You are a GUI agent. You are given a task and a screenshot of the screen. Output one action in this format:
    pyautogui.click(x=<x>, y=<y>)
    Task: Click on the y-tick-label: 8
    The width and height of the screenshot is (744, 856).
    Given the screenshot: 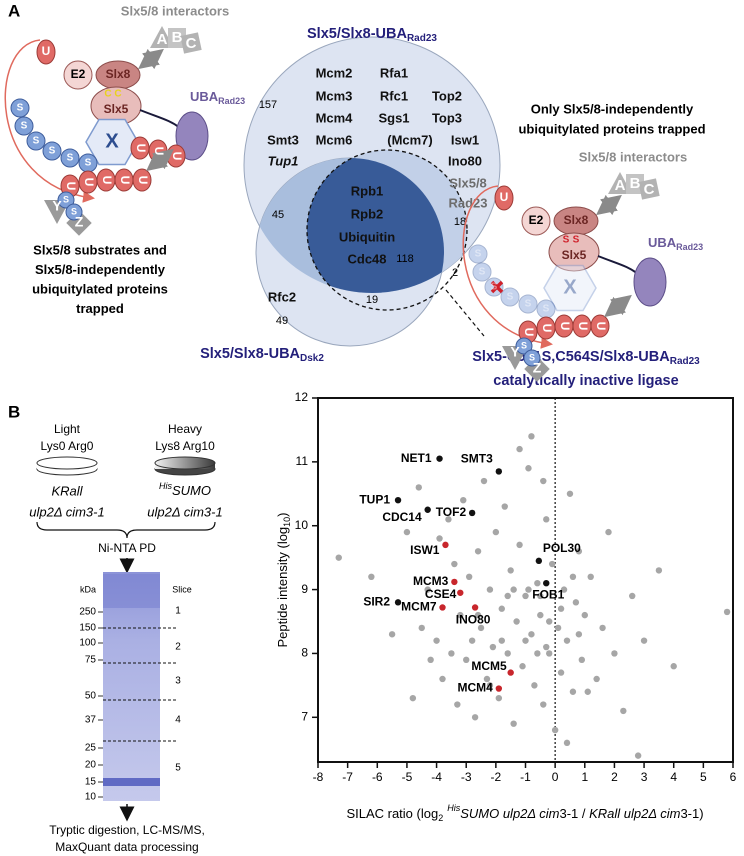 What is the action you would take?
    pyautogui.click(x=304, y=653)
    